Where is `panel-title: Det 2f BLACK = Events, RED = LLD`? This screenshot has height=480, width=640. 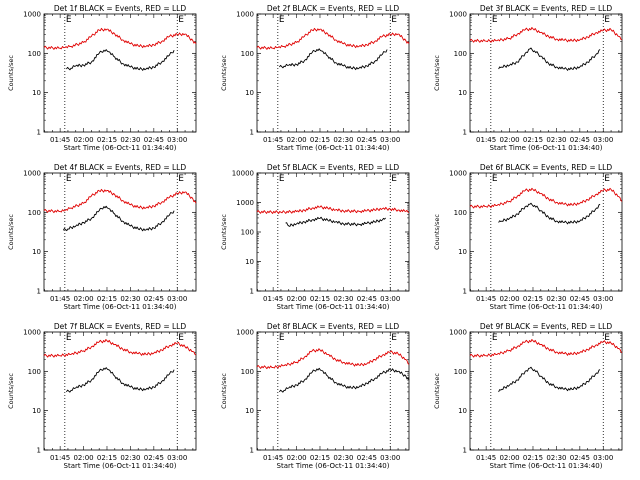 panel-title: Det 2f BLACK = Events, RED = LLD is located at coordinates (333, 8).